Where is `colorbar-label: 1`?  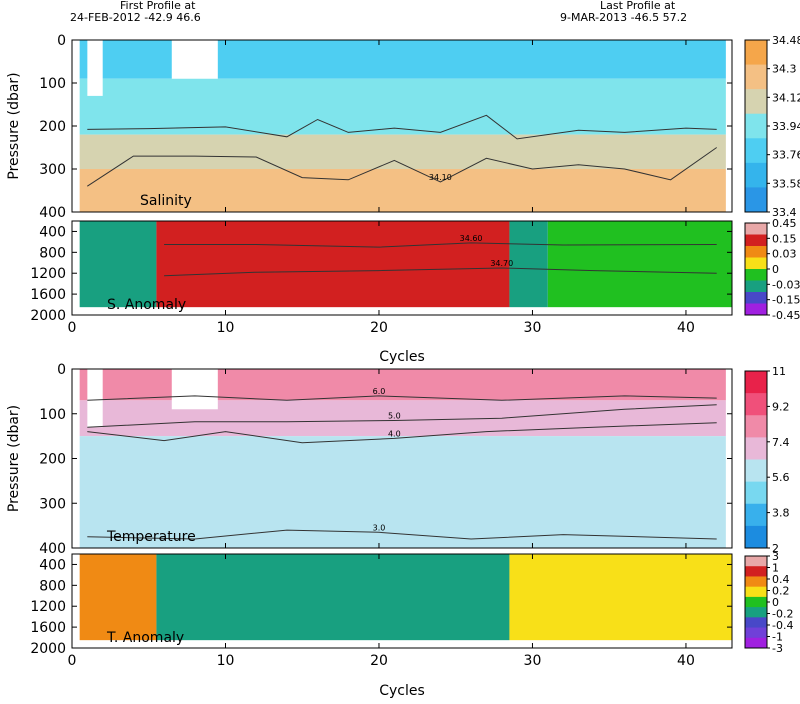 colorbar-label: 1 is located at coordinates (775, 568).